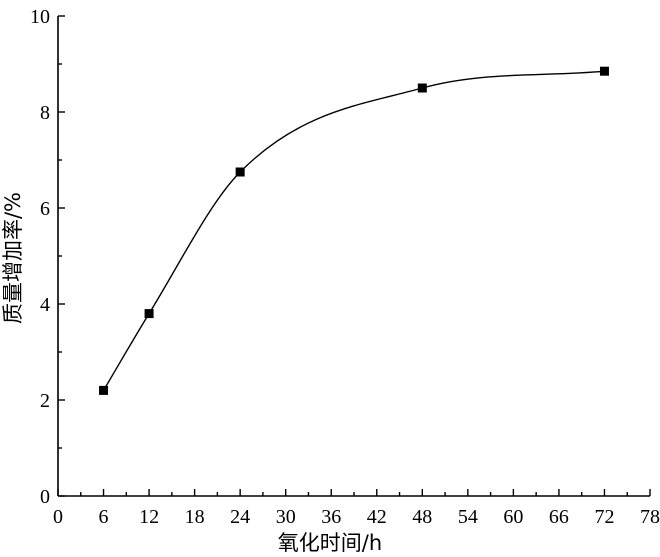 Image resolution: width=660 pixels, height=557 pixels. I want to click on x-tick-label: 48, so click(422, 517).